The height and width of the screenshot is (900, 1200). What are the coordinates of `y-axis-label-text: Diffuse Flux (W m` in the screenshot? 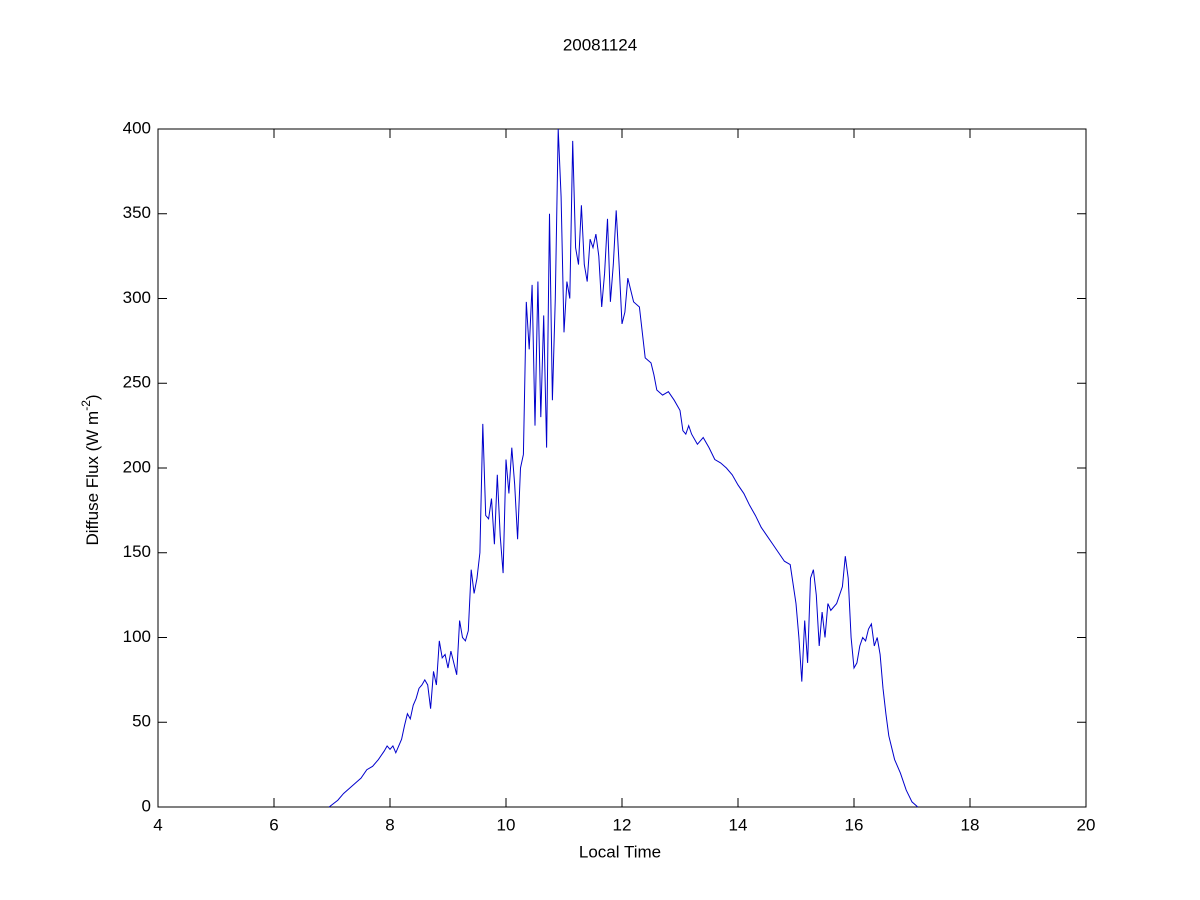 It's located at (92, 478).